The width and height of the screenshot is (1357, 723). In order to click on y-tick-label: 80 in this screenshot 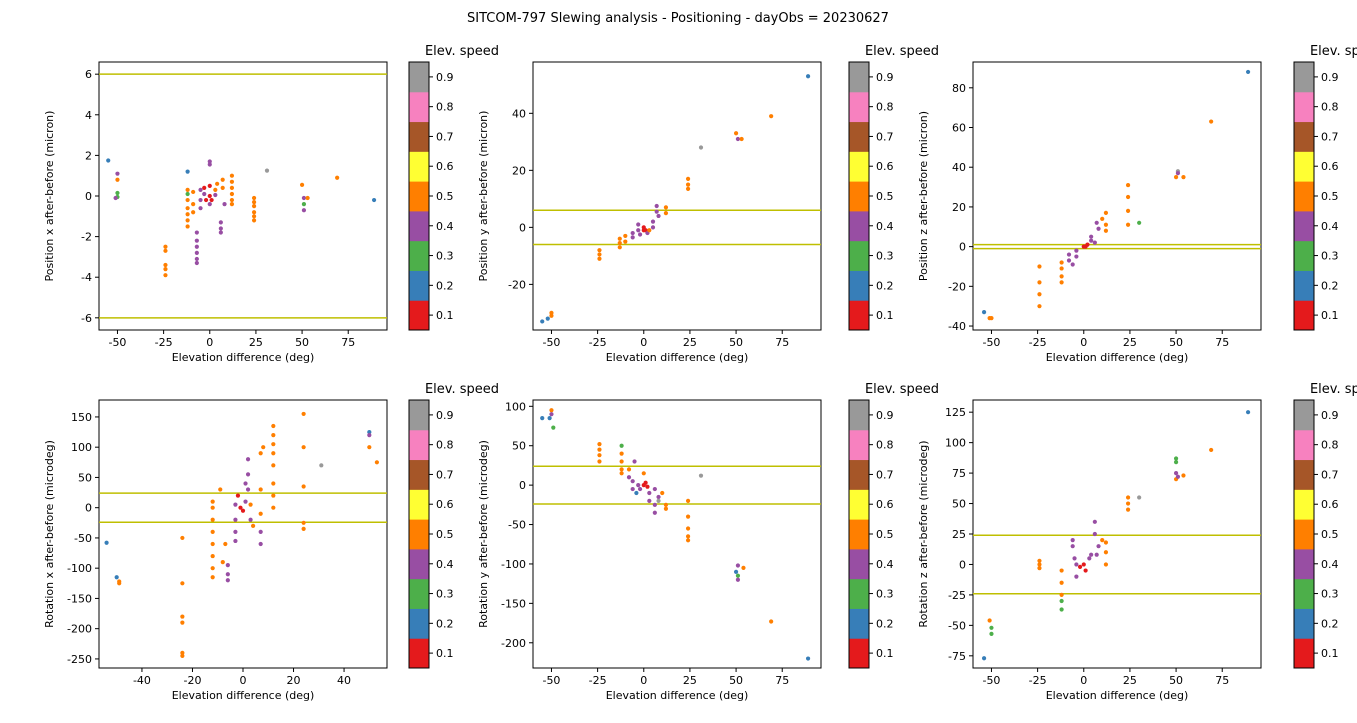, I will do `click(959, 88)`.